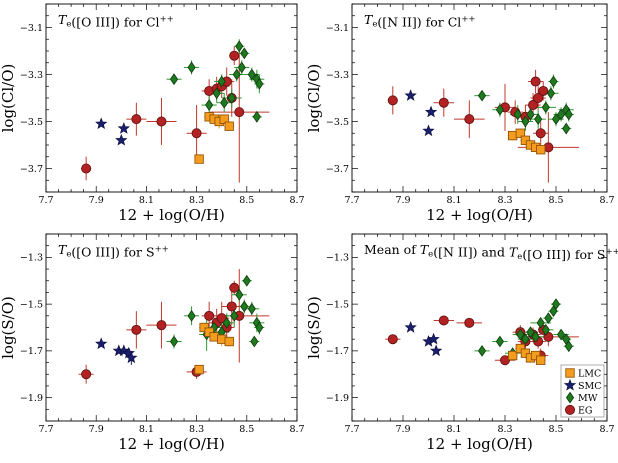 The height and width of the screenshot is (463, 618). Describe the element at coordinates (314, 98) in the screenshot. I see `y-axis-label: log(Cl/O)` at that location.